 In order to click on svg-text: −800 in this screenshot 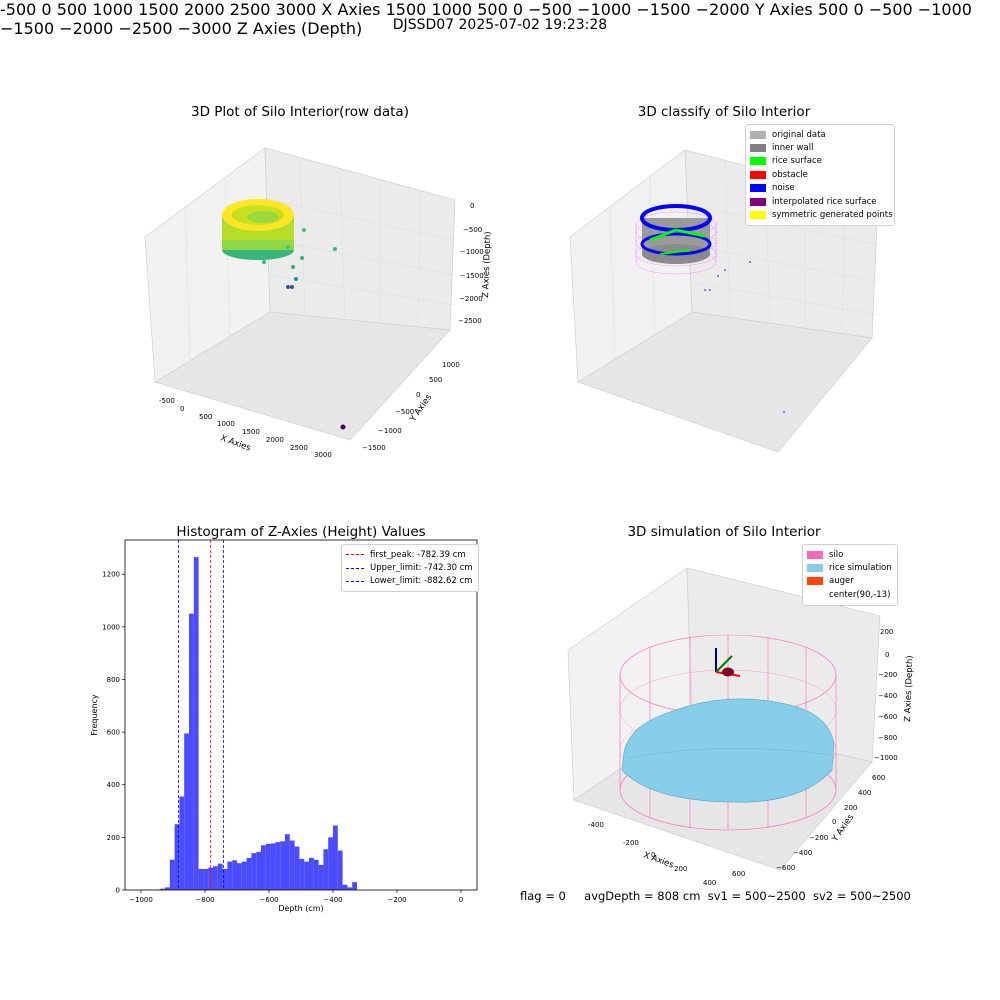, I will do `click(887, 738)`.